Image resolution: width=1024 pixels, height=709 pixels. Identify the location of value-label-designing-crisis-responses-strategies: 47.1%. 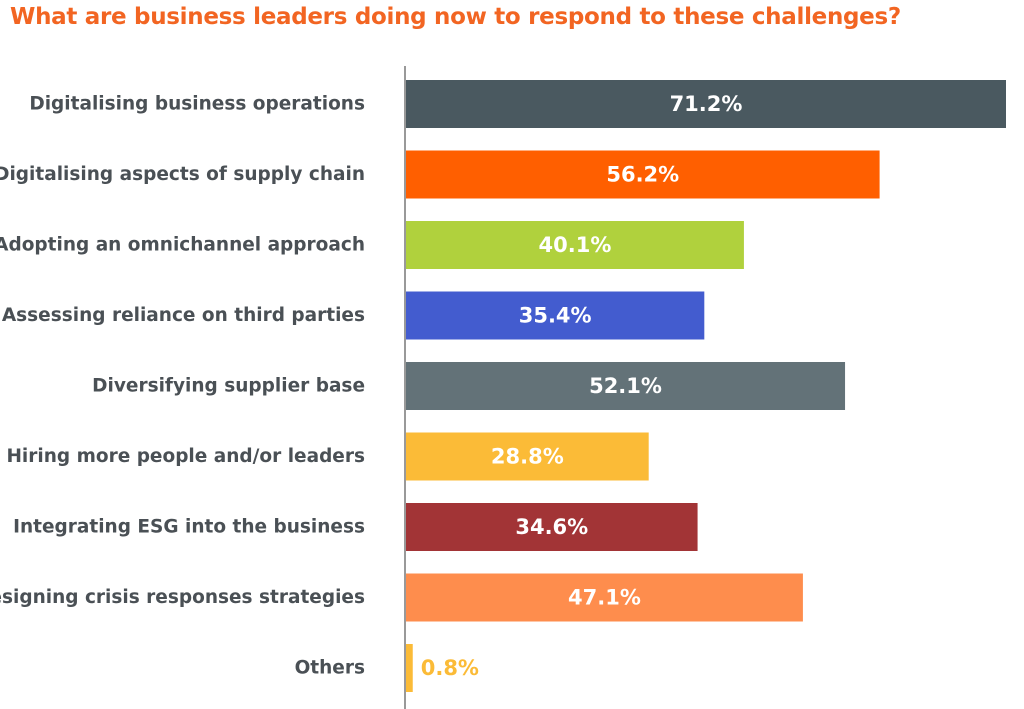
(604, 598).